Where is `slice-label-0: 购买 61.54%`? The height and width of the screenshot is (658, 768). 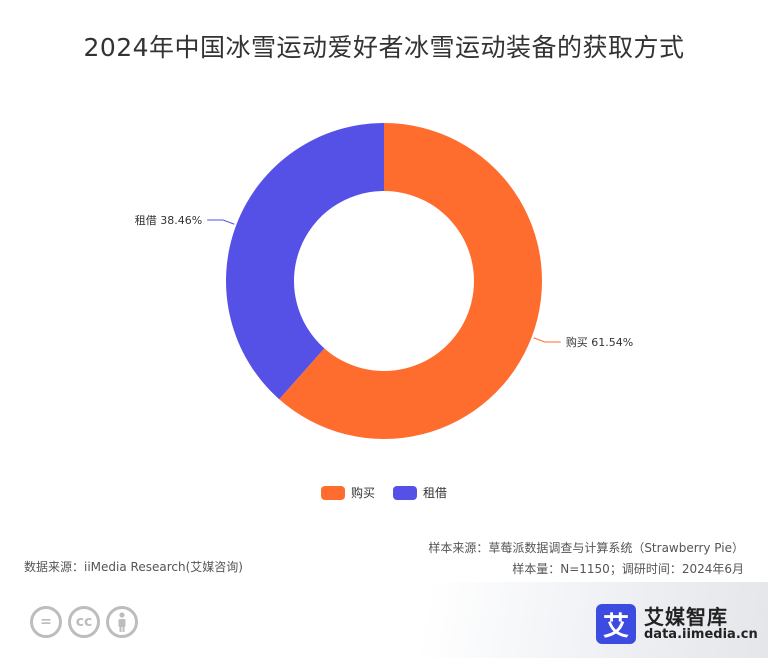
slice-label-0: 购买 61.54% is located at coordinates (599, 342).